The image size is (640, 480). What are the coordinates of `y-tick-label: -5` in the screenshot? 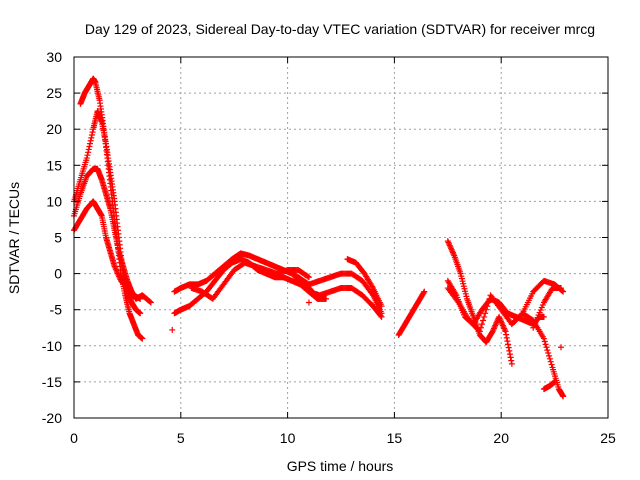 It's located at (56, 310).